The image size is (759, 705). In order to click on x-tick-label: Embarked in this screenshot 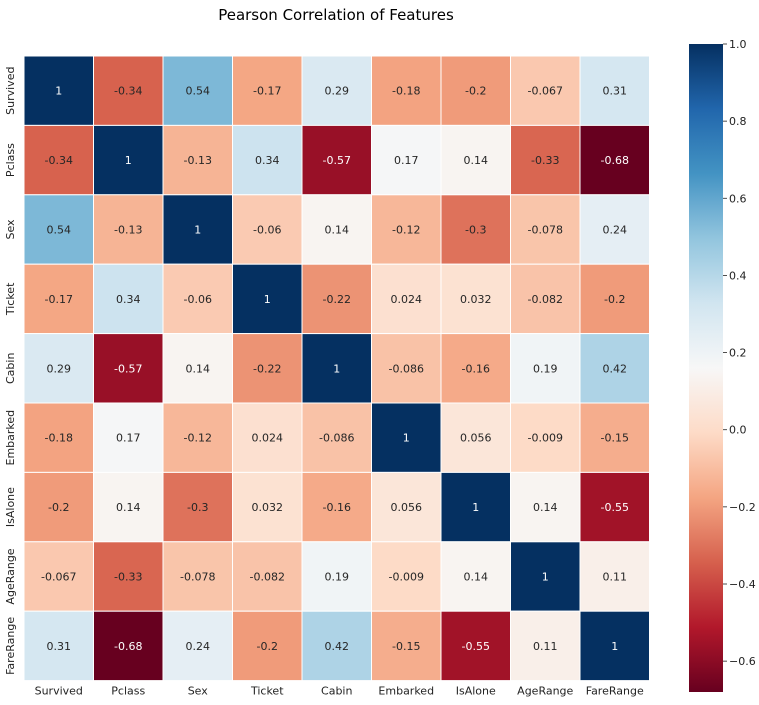, I will do `click(406, 691)`.